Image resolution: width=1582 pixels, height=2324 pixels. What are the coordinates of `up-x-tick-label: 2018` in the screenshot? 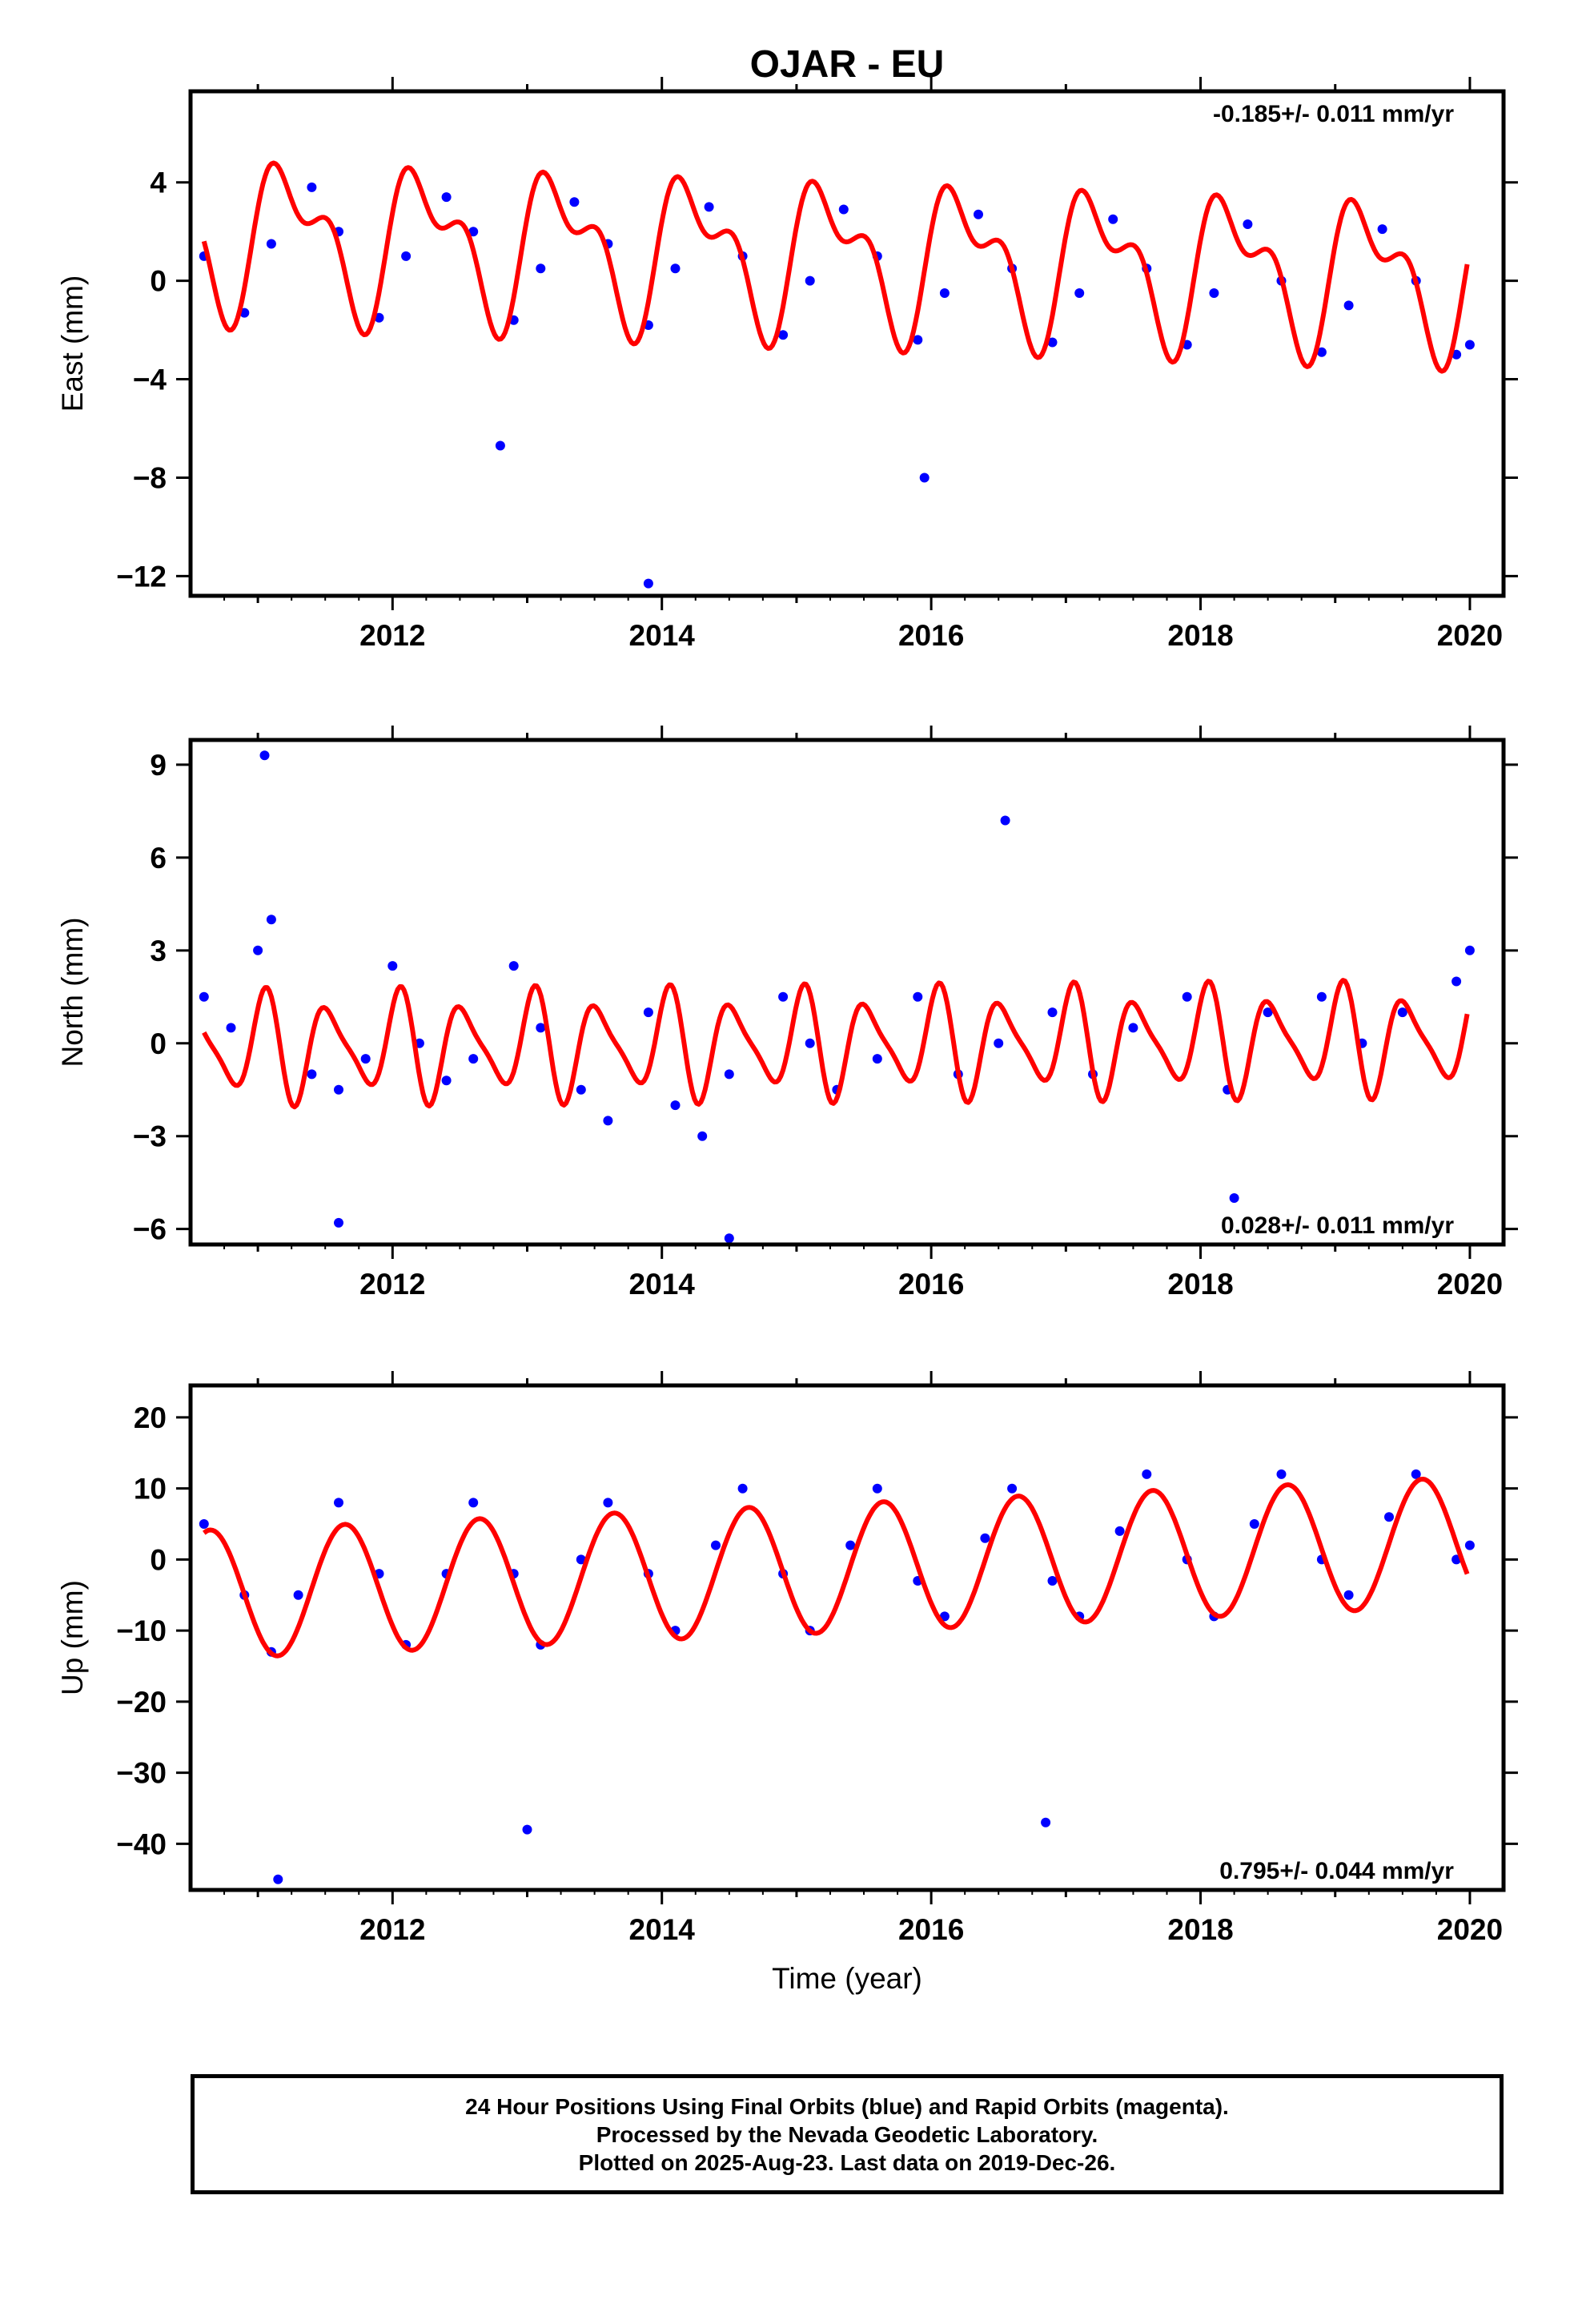 It's located at (1200, 1929).